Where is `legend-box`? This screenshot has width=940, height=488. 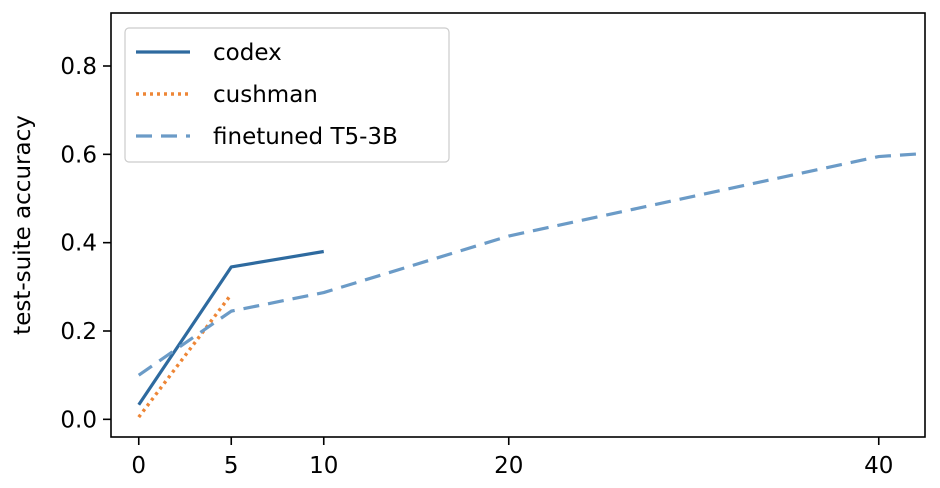 legend-box is located at coordinates (287, 95).